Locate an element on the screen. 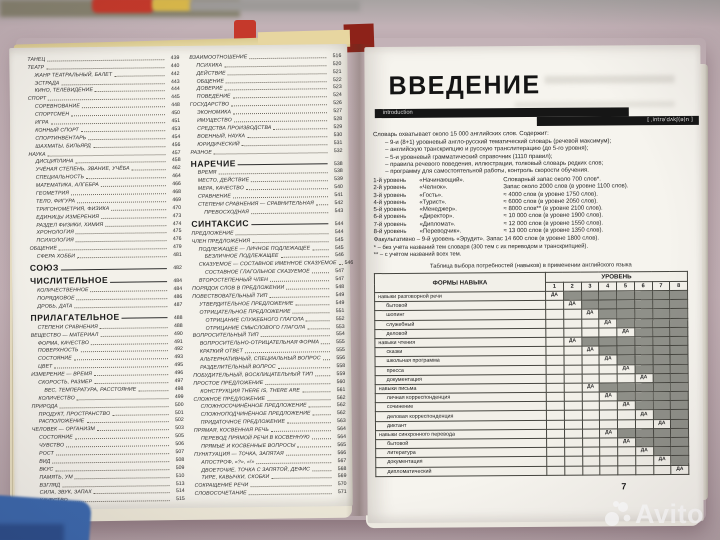 The image size is (720, 540). toc-entry-title: ВЗАИМООТНОШЕНИЕ is located at coordinates (218, 57).